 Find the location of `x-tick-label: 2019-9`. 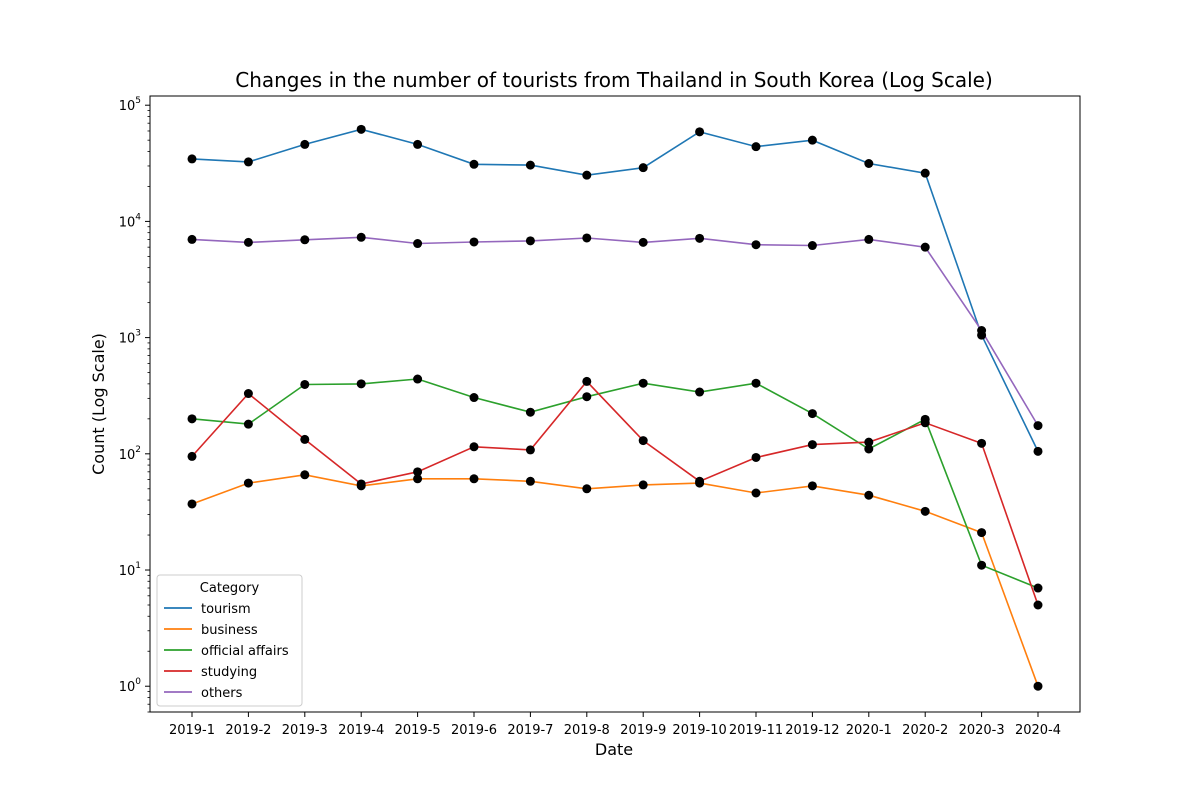

x-tick-label: 2019-9 is located at coordinates (643, 730).